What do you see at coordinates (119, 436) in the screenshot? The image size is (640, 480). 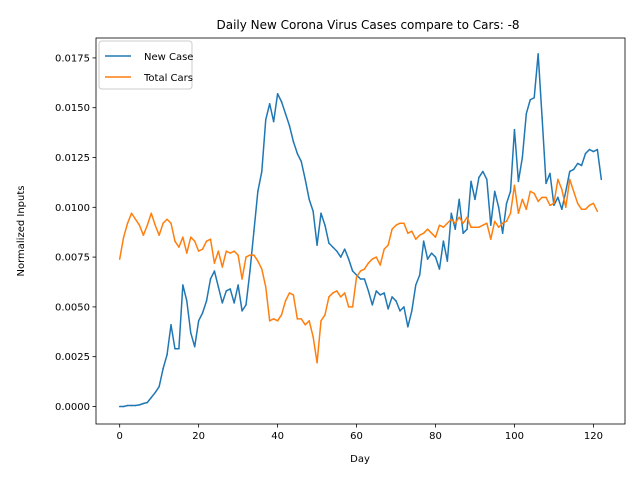 I see `x-tick-label: 0` at bounding box center [119, 436].